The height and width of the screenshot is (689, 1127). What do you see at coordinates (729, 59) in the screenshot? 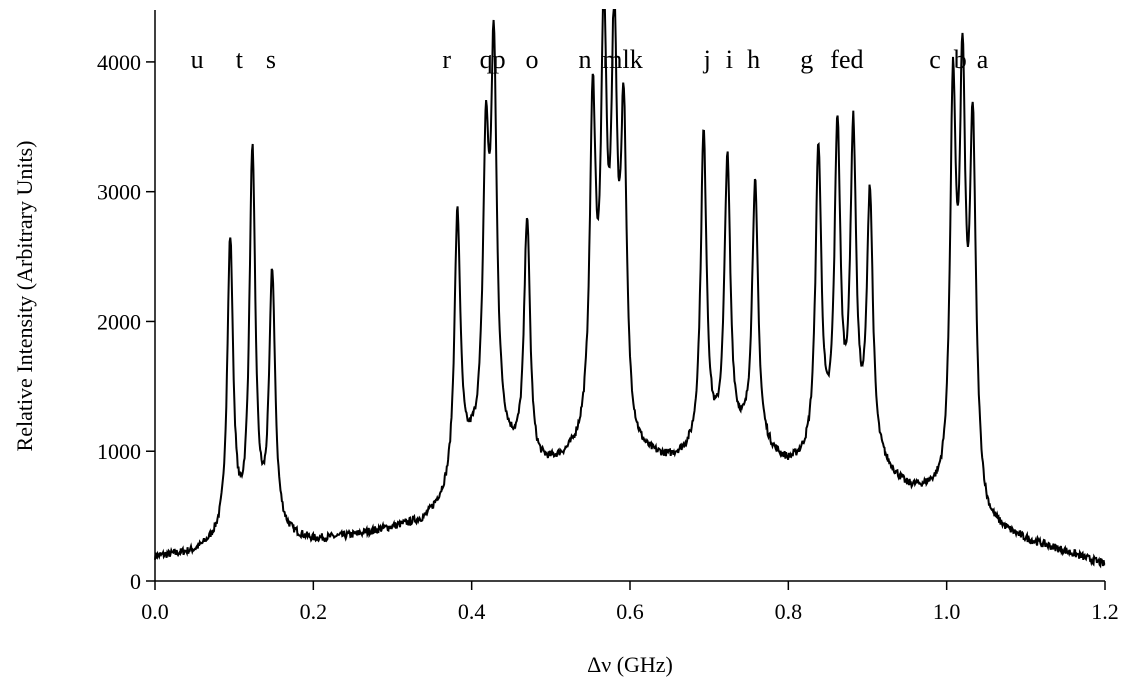
I see `peak-label: i` at bounding box center [729, 59].